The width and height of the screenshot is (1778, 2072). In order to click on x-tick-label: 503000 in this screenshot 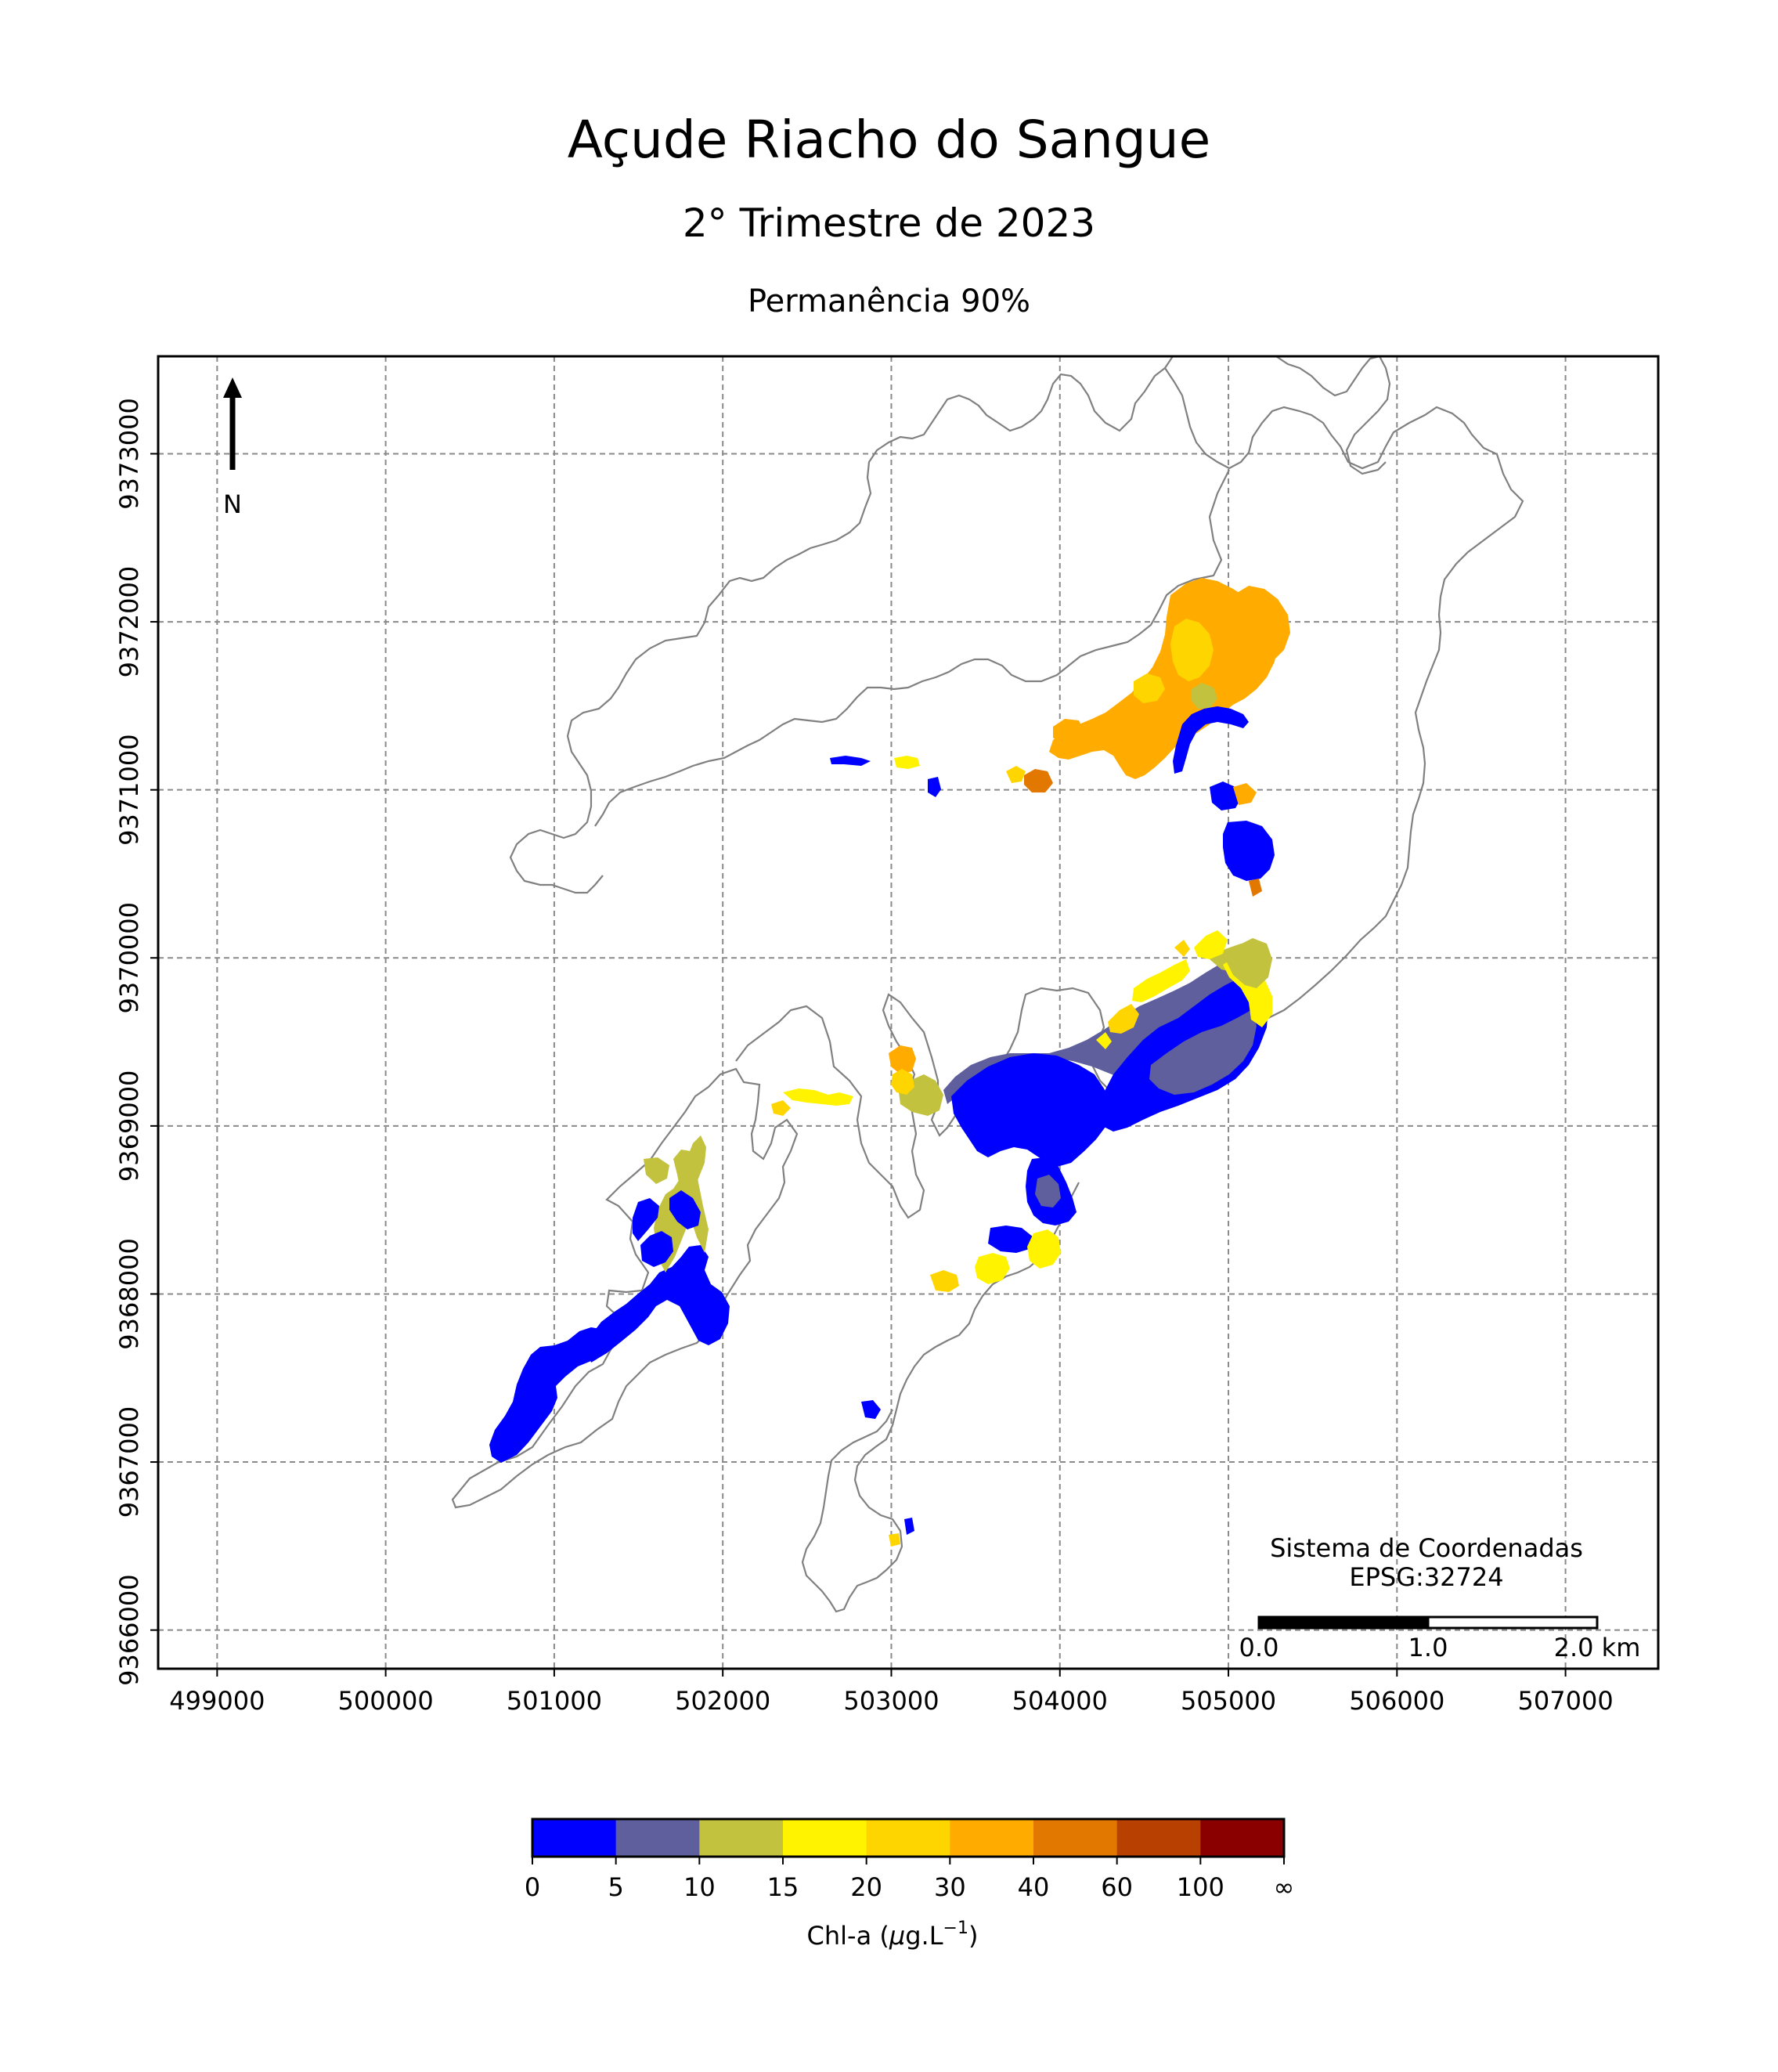, I will do `click(891, 1701)`.